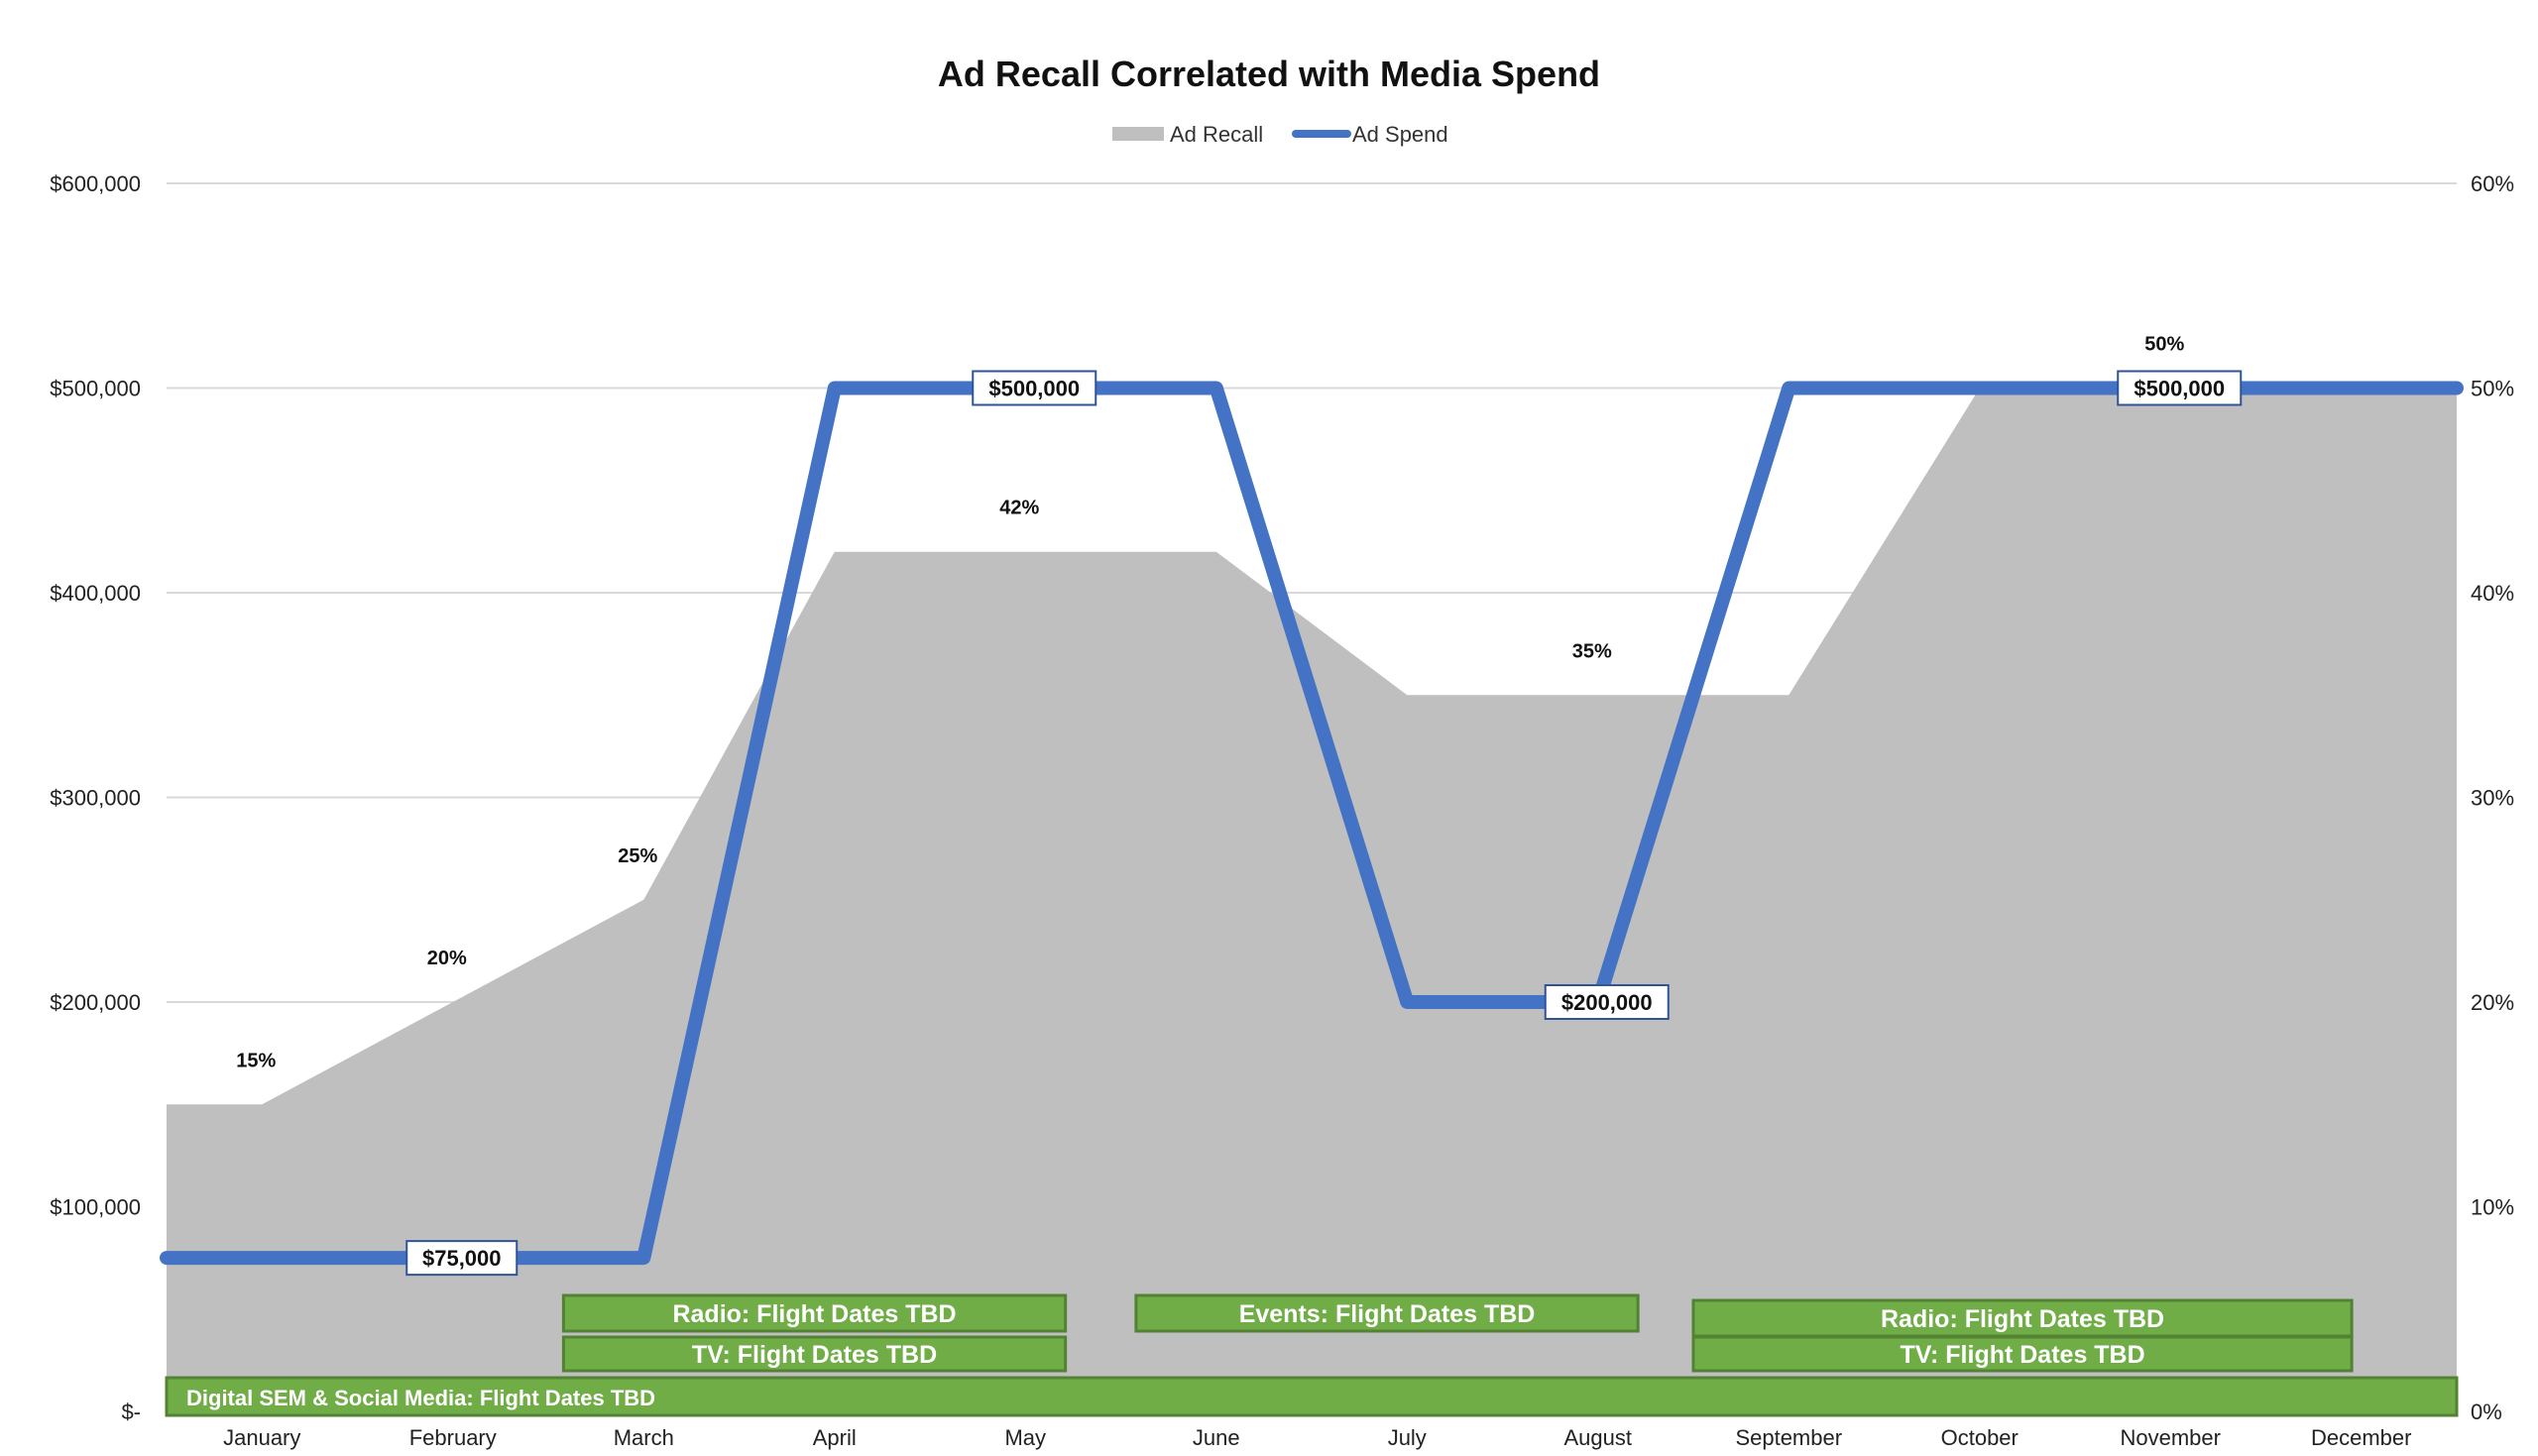 This screenshot has height=1456, width=2538. Describe the element at coordinates (2492, 798) in the screenshot. I see `right-axis-tick-label: 30%` at that location.